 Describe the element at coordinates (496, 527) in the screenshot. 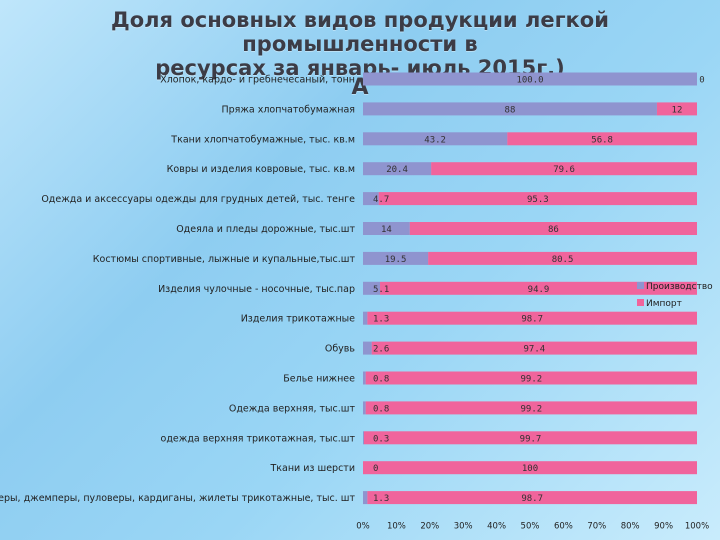

I see `x-tick-label: 40%` at that location.